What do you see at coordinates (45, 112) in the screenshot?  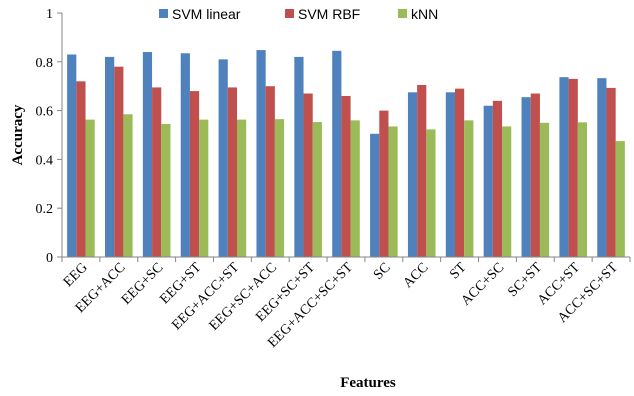 I see `y-tick-label: 0.6` at bounding box center [45, 112].